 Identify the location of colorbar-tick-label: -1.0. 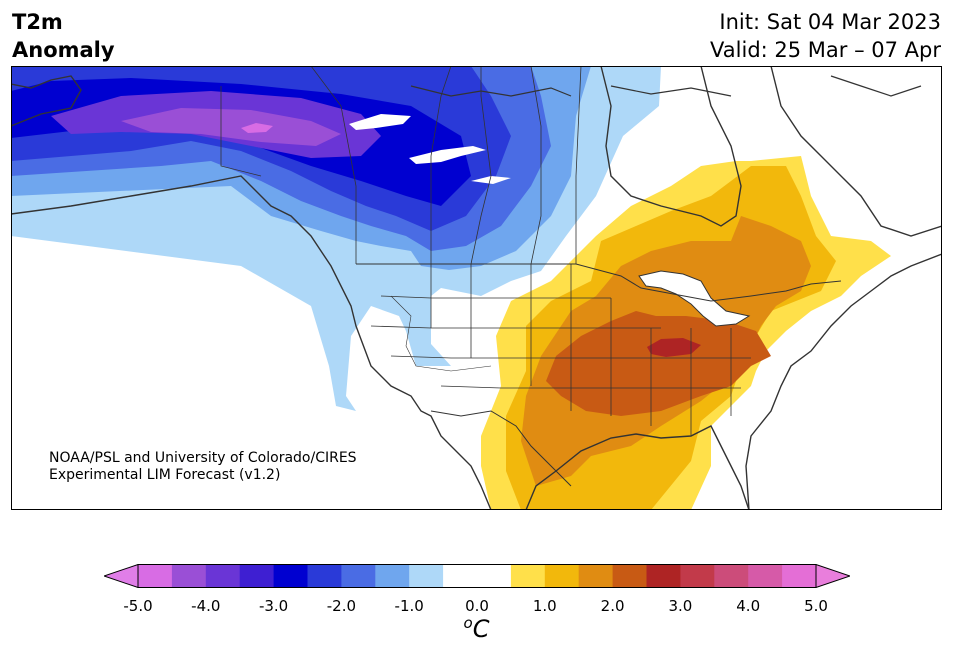
(409, 606).